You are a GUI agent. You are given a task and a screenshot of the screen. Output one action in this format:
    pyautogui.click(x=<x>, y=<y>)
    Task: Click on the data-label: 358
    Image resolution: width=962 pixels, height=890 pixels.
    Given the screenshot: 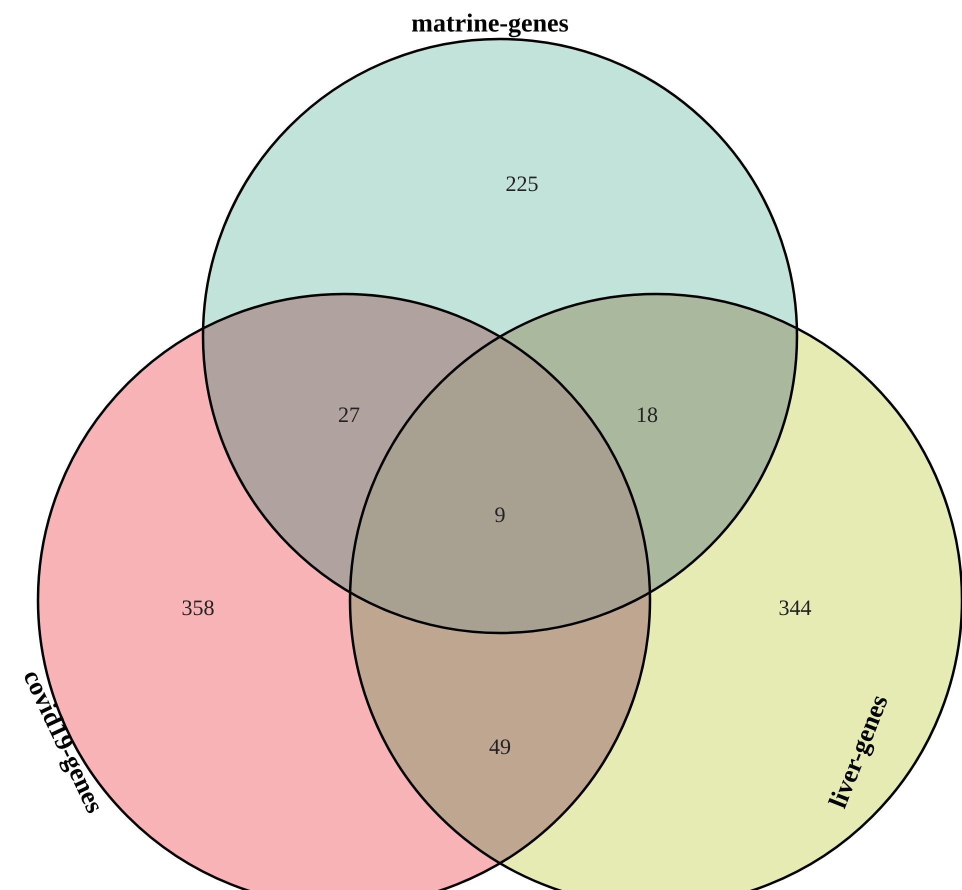 What is the action you would take?
    pyautogui.click(x=198, y=607)
    